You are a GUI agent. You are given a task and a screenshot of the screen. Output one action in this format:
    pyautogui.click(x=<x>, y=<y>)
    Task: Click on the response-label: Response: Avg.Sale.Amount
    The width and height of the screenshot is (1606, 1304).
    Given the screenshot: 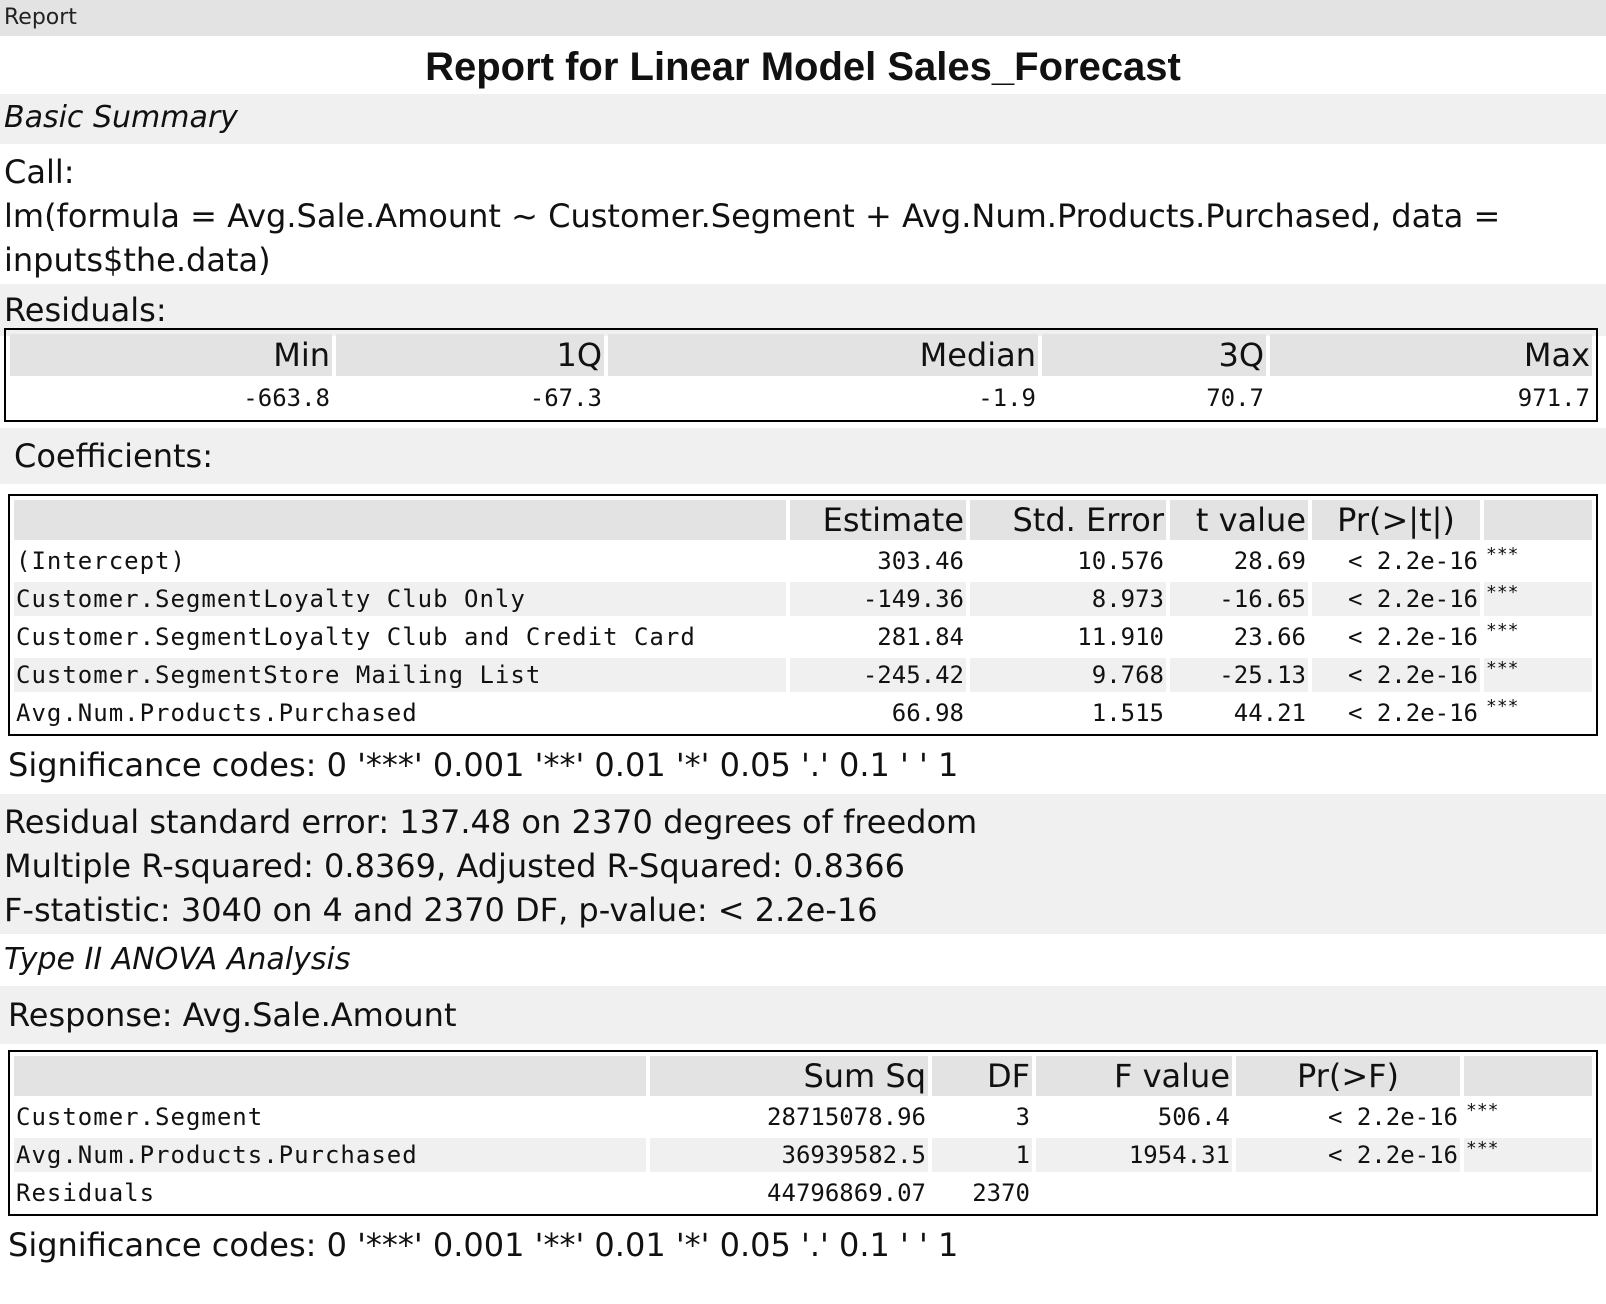 What is the action you would take?
    pyautogui.click(x=803, y=1015)
    